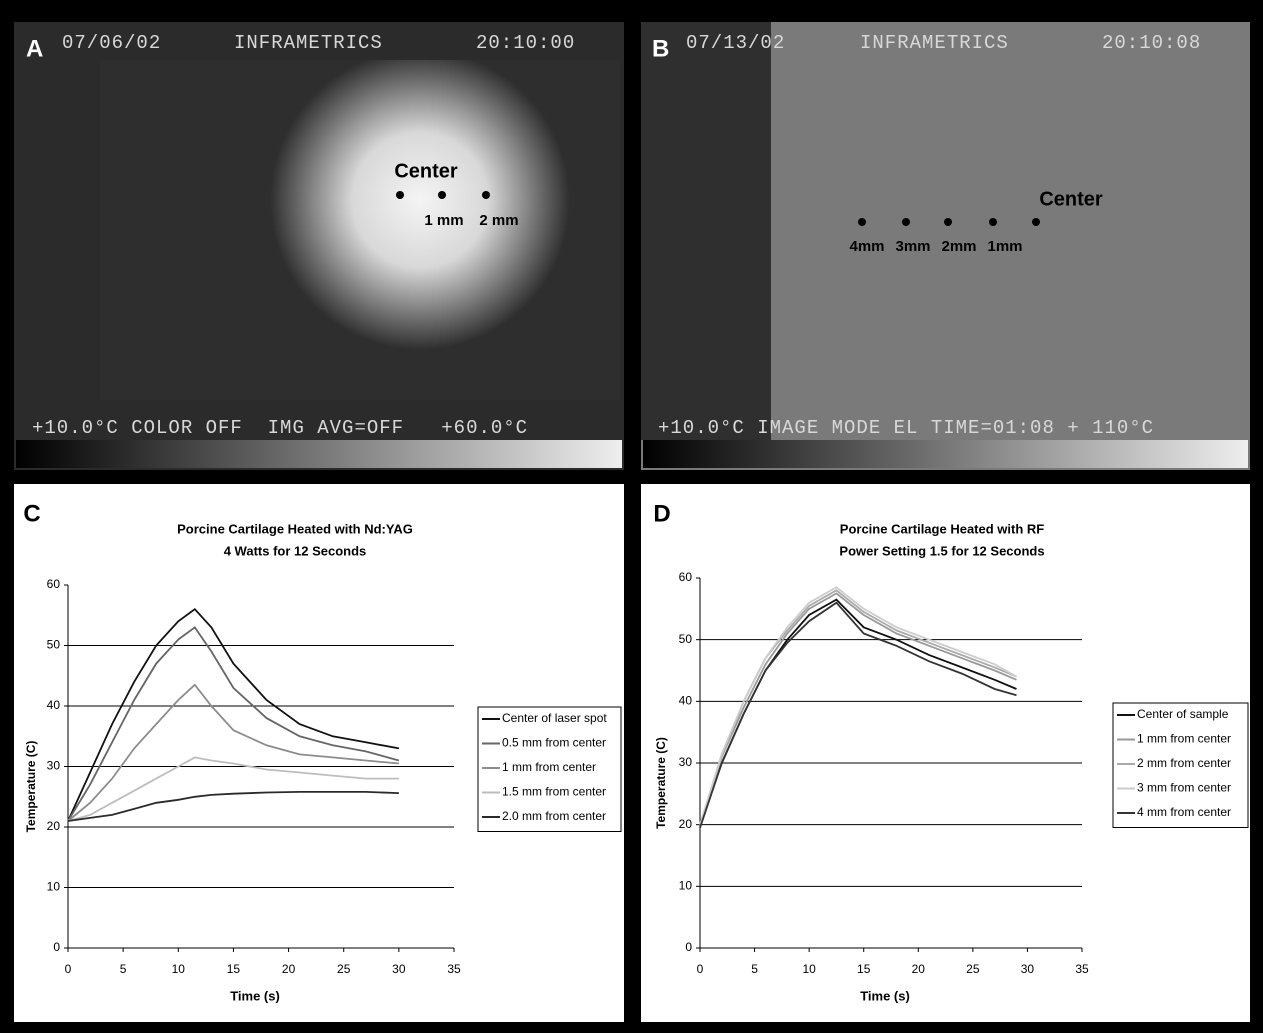 Image resolution: width=1263 pixels, height=1033 pixels. What do you see at coordinates (906, 428) in the screenshot?
I see `footer: +10.0°C IMAGE MODE EL TIME=01:08 + 110°C` at bounding box center [906, 428].